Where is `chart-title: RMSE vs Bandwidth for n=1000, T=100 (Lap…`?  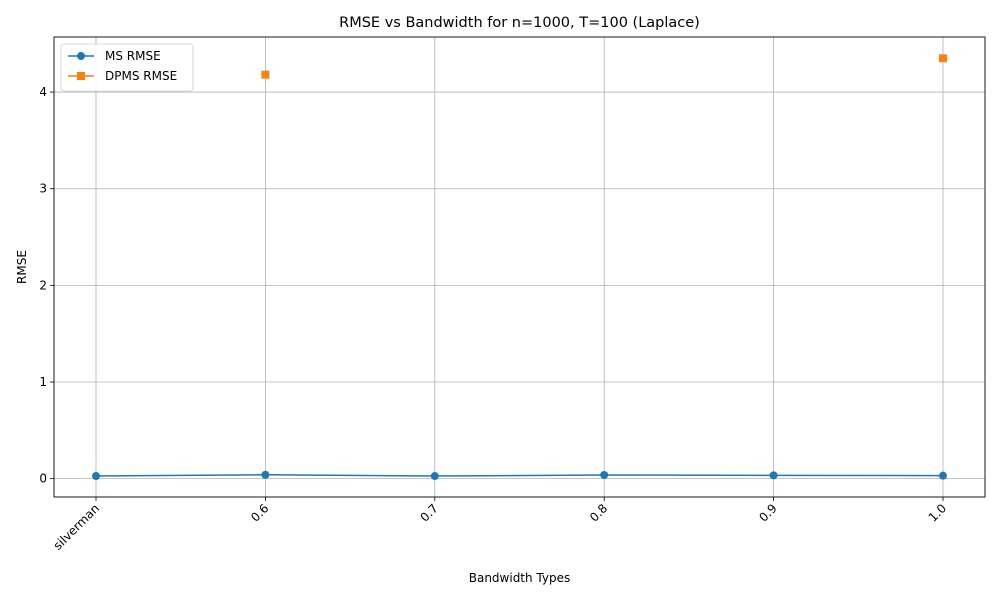 chart-title: RMSE vs Bandwidth for n=1000, T=100 (Lap… is located at coordinates (519, 23).